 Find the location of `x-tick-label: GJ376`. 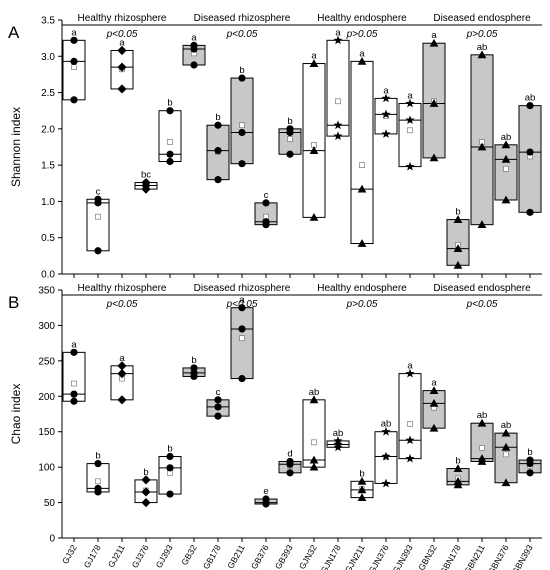

x-tick-label: GJ376 is located at coordinates (140, 556).